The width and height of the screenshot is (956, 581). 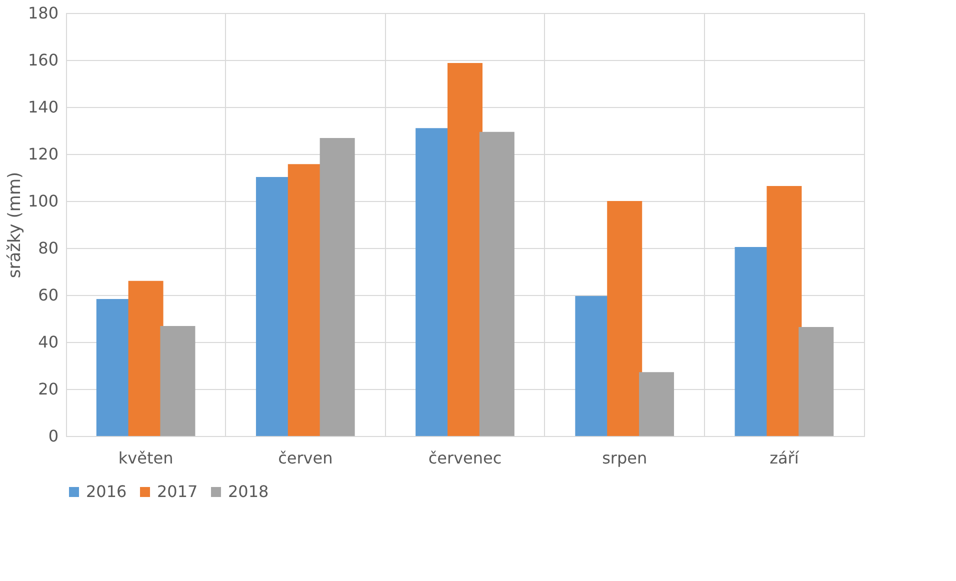 What do you see at coordinates (48, 248) in the screenshot?
I see `y-tick-label: 80` at bounding box center [48, 248].